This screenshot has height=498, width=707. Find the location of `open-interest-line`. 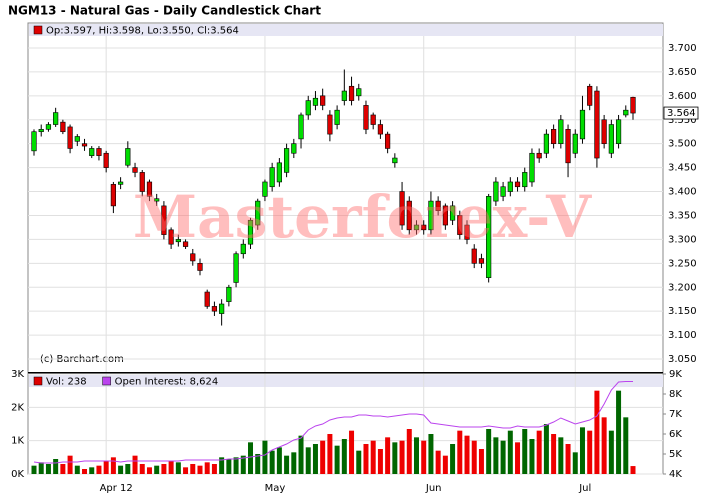

open-interest-line is located at coordinates (333, 422).